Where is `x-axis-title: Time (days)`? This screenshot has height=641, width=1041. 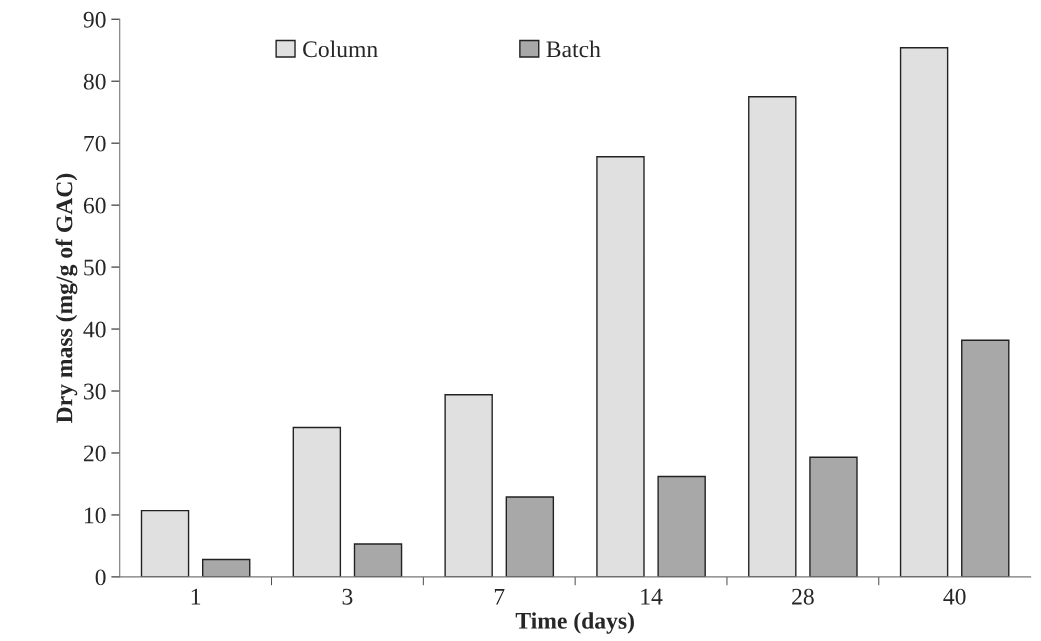 x-axis-title: Time (days) is located at coordinates (574, 623).